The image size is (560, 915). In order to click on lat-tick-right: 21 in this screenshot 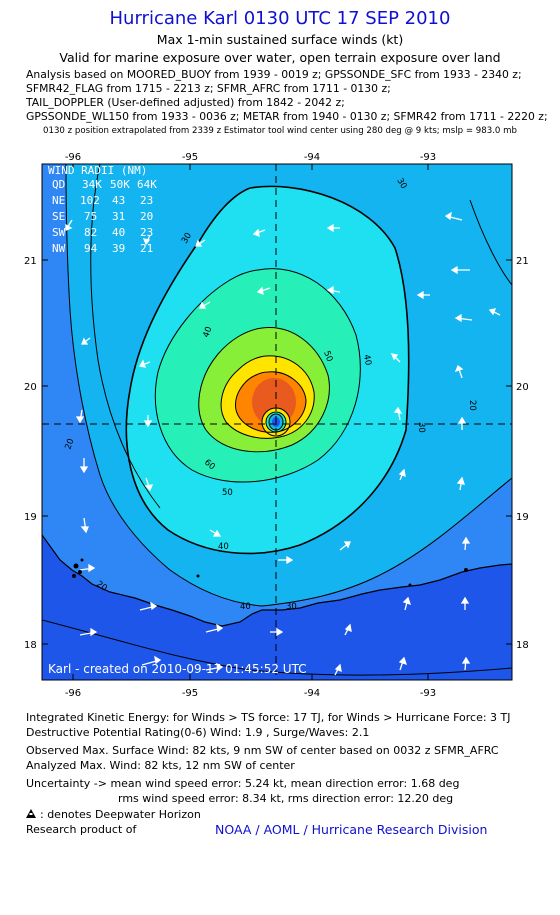, I will do `click(522, 261)`.